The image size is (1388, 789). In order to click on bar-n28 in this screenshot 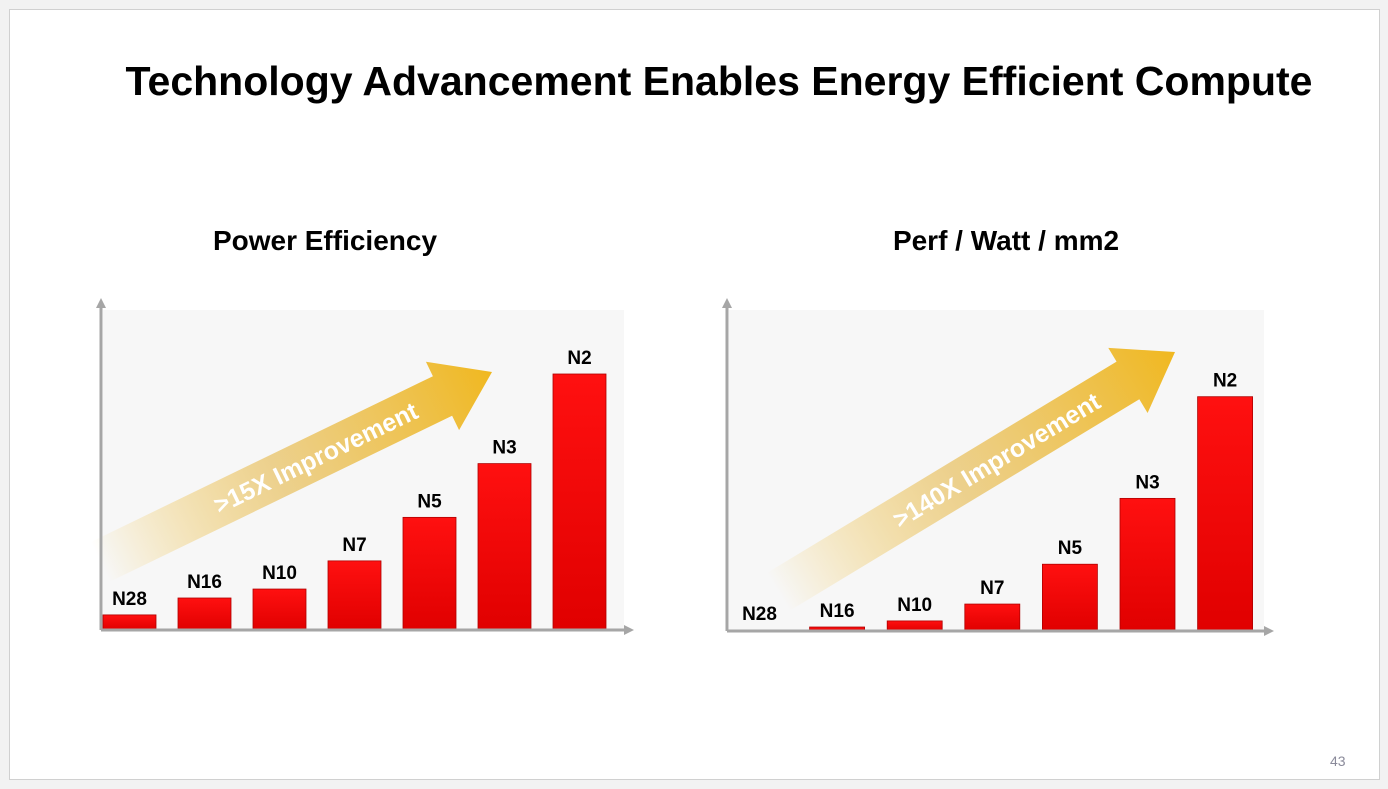, I will do `click(129, 622)`.